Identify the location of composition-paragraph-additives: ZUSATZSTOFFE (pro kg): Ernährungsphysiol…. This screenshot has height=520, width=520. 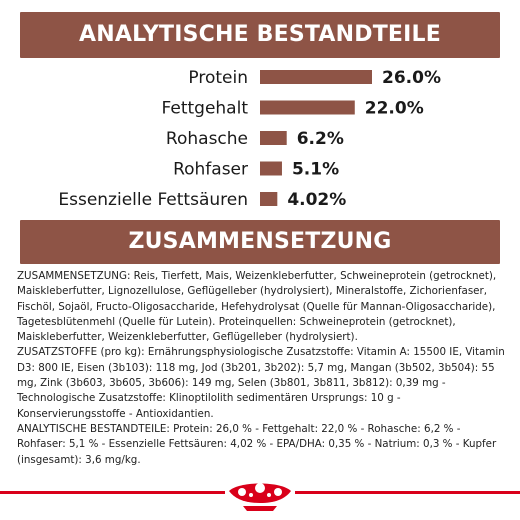
(261, 383).